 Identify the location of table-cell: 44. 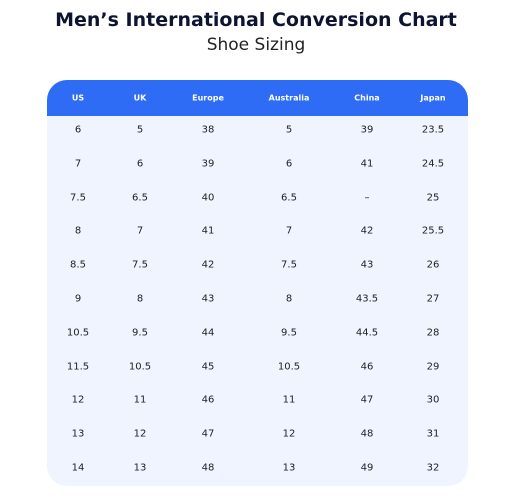
(208, 333).